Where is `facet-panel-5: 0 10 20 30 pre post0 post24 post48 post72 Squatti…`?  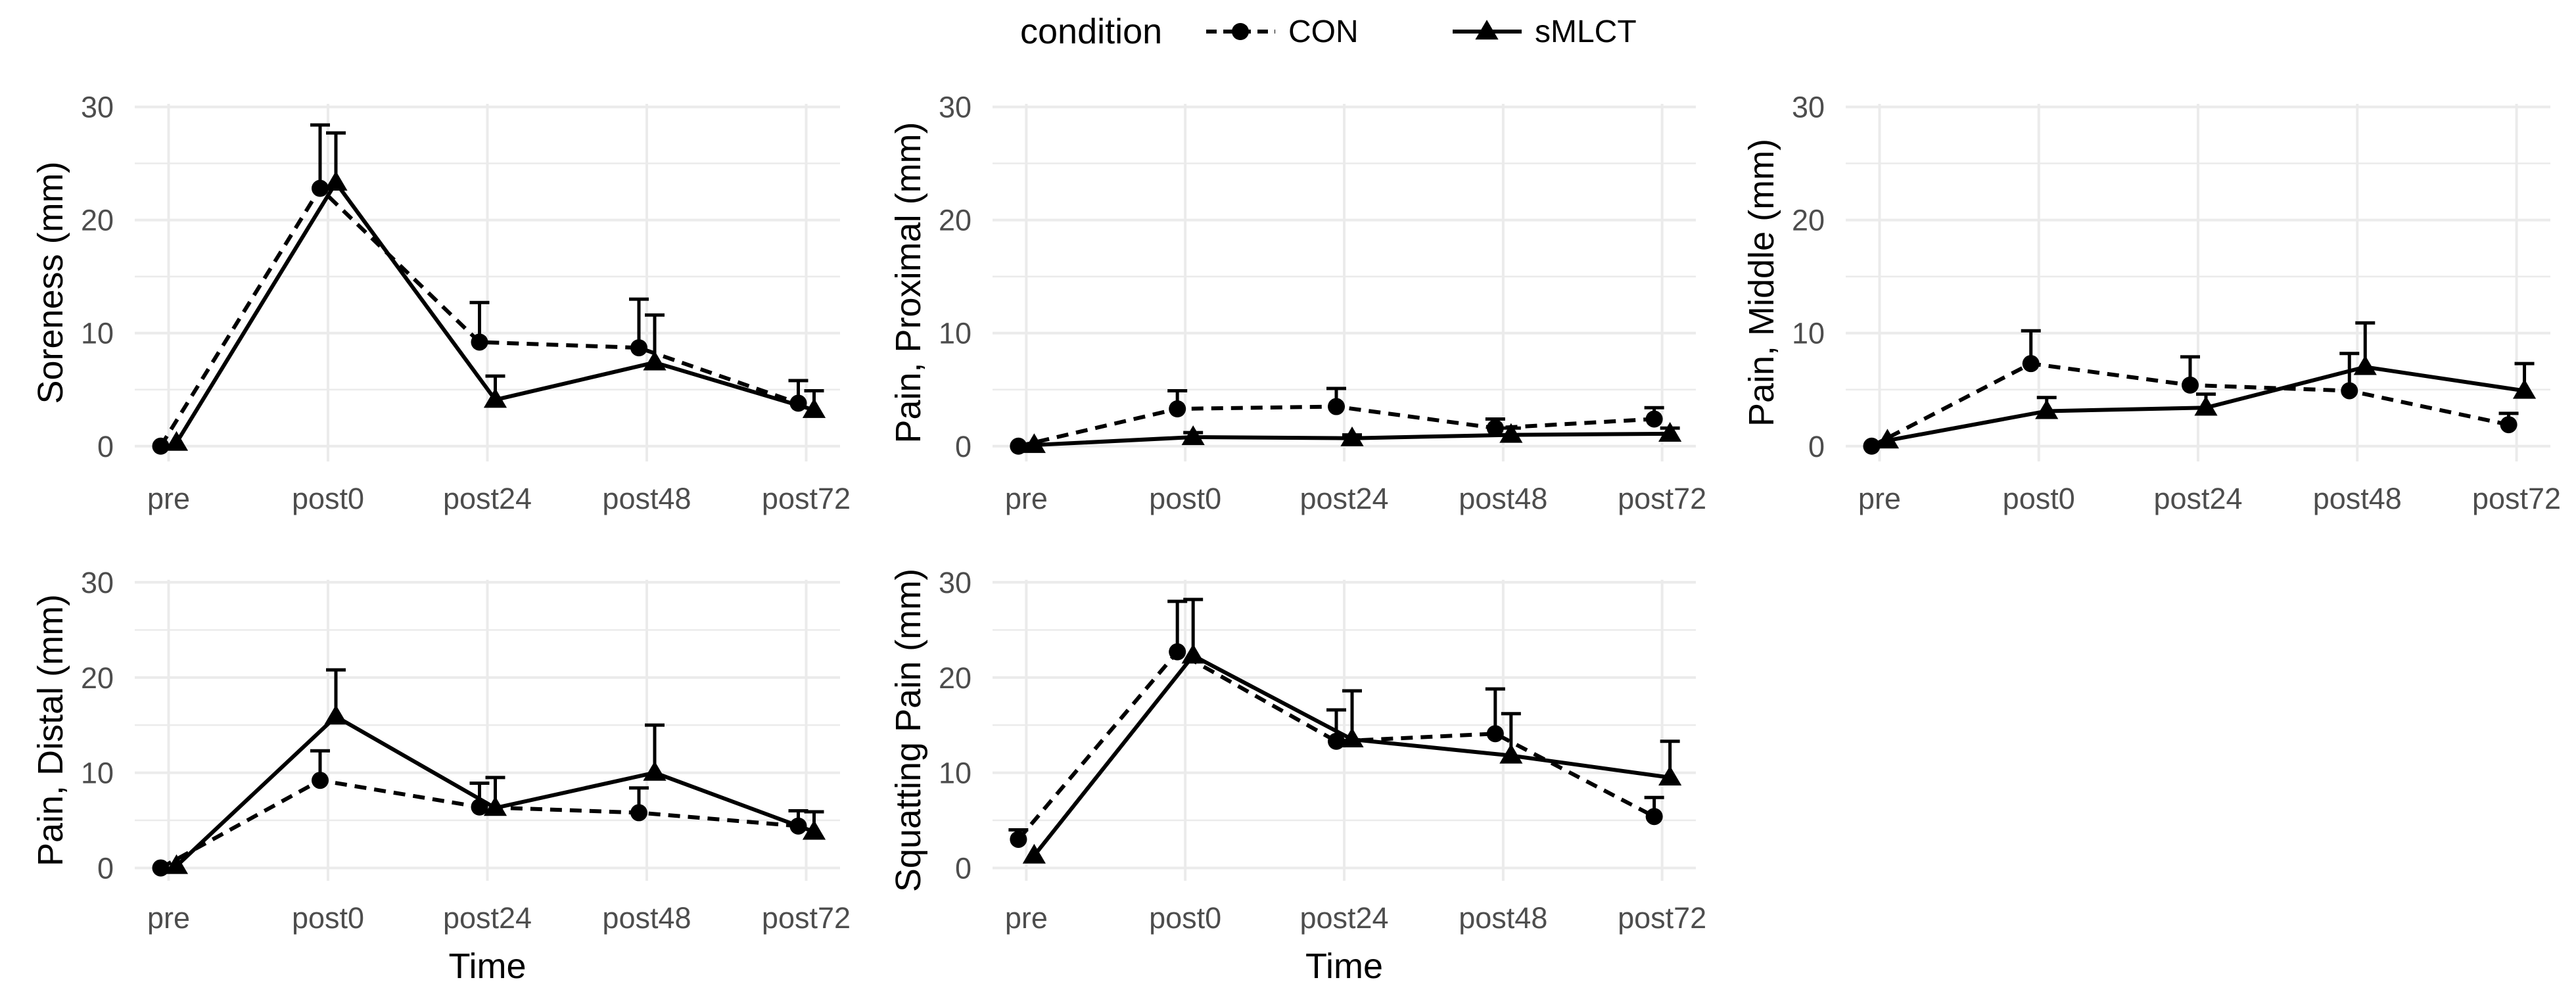 facet-panel-5: 0 10 20 30 pre post0 post24 post48 post72 Squatti… is located at coordinates (1297, 776).